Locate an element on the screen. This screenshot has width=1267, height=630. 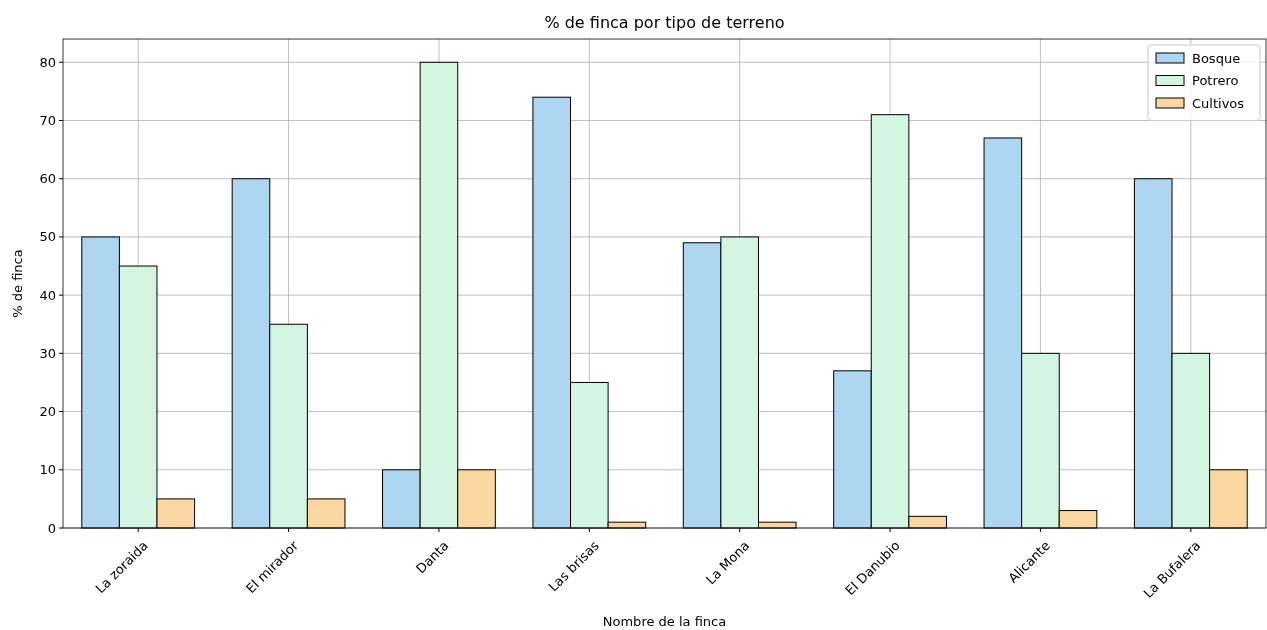
chart-title: % de finca por tipo de terreno is located at coordinates (664, 22).